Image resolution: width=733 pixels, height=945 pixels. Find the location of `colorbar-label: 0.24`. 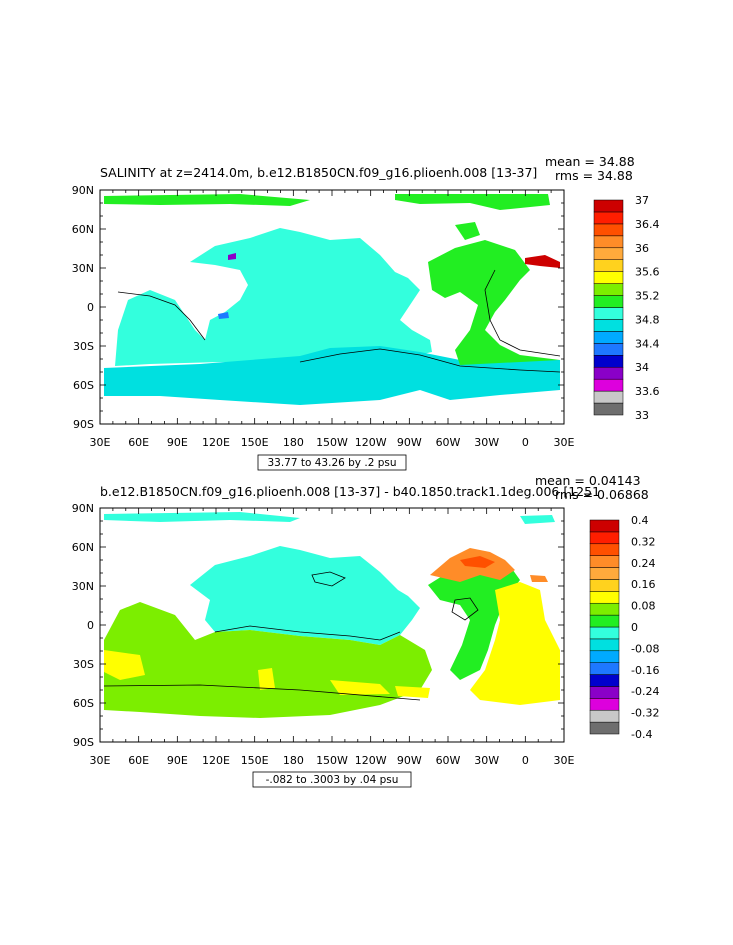

colorbar-label: 0.24 is located at coordinates (643, 563).